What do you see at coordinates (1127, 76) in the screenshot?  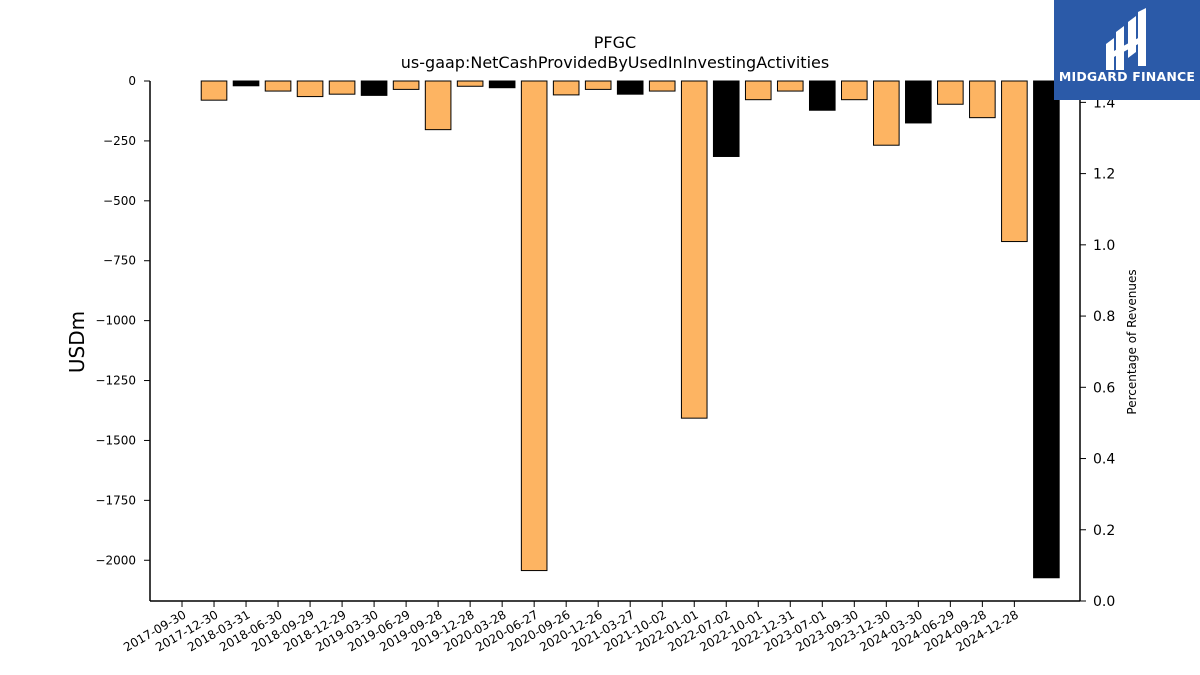 I see `logo-text: MIDGARD FINANCE` at bounding box center [1127, 76].